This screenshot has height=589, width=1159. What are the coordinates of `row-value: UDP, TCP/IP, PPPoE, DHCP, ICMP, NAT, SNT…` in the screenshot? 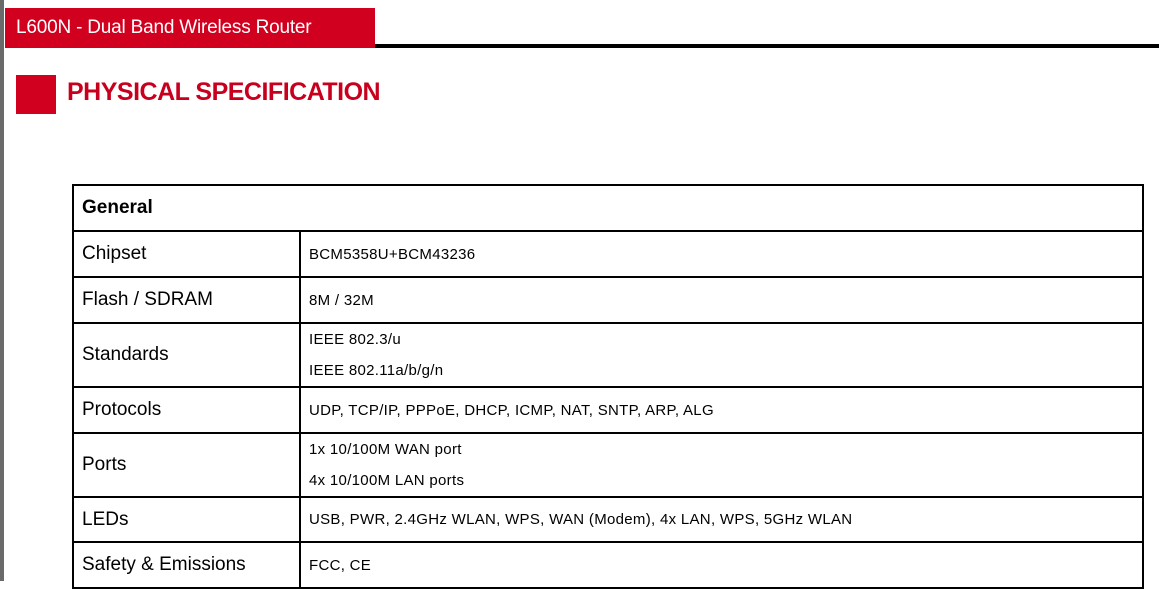 It's located at (721, 410).